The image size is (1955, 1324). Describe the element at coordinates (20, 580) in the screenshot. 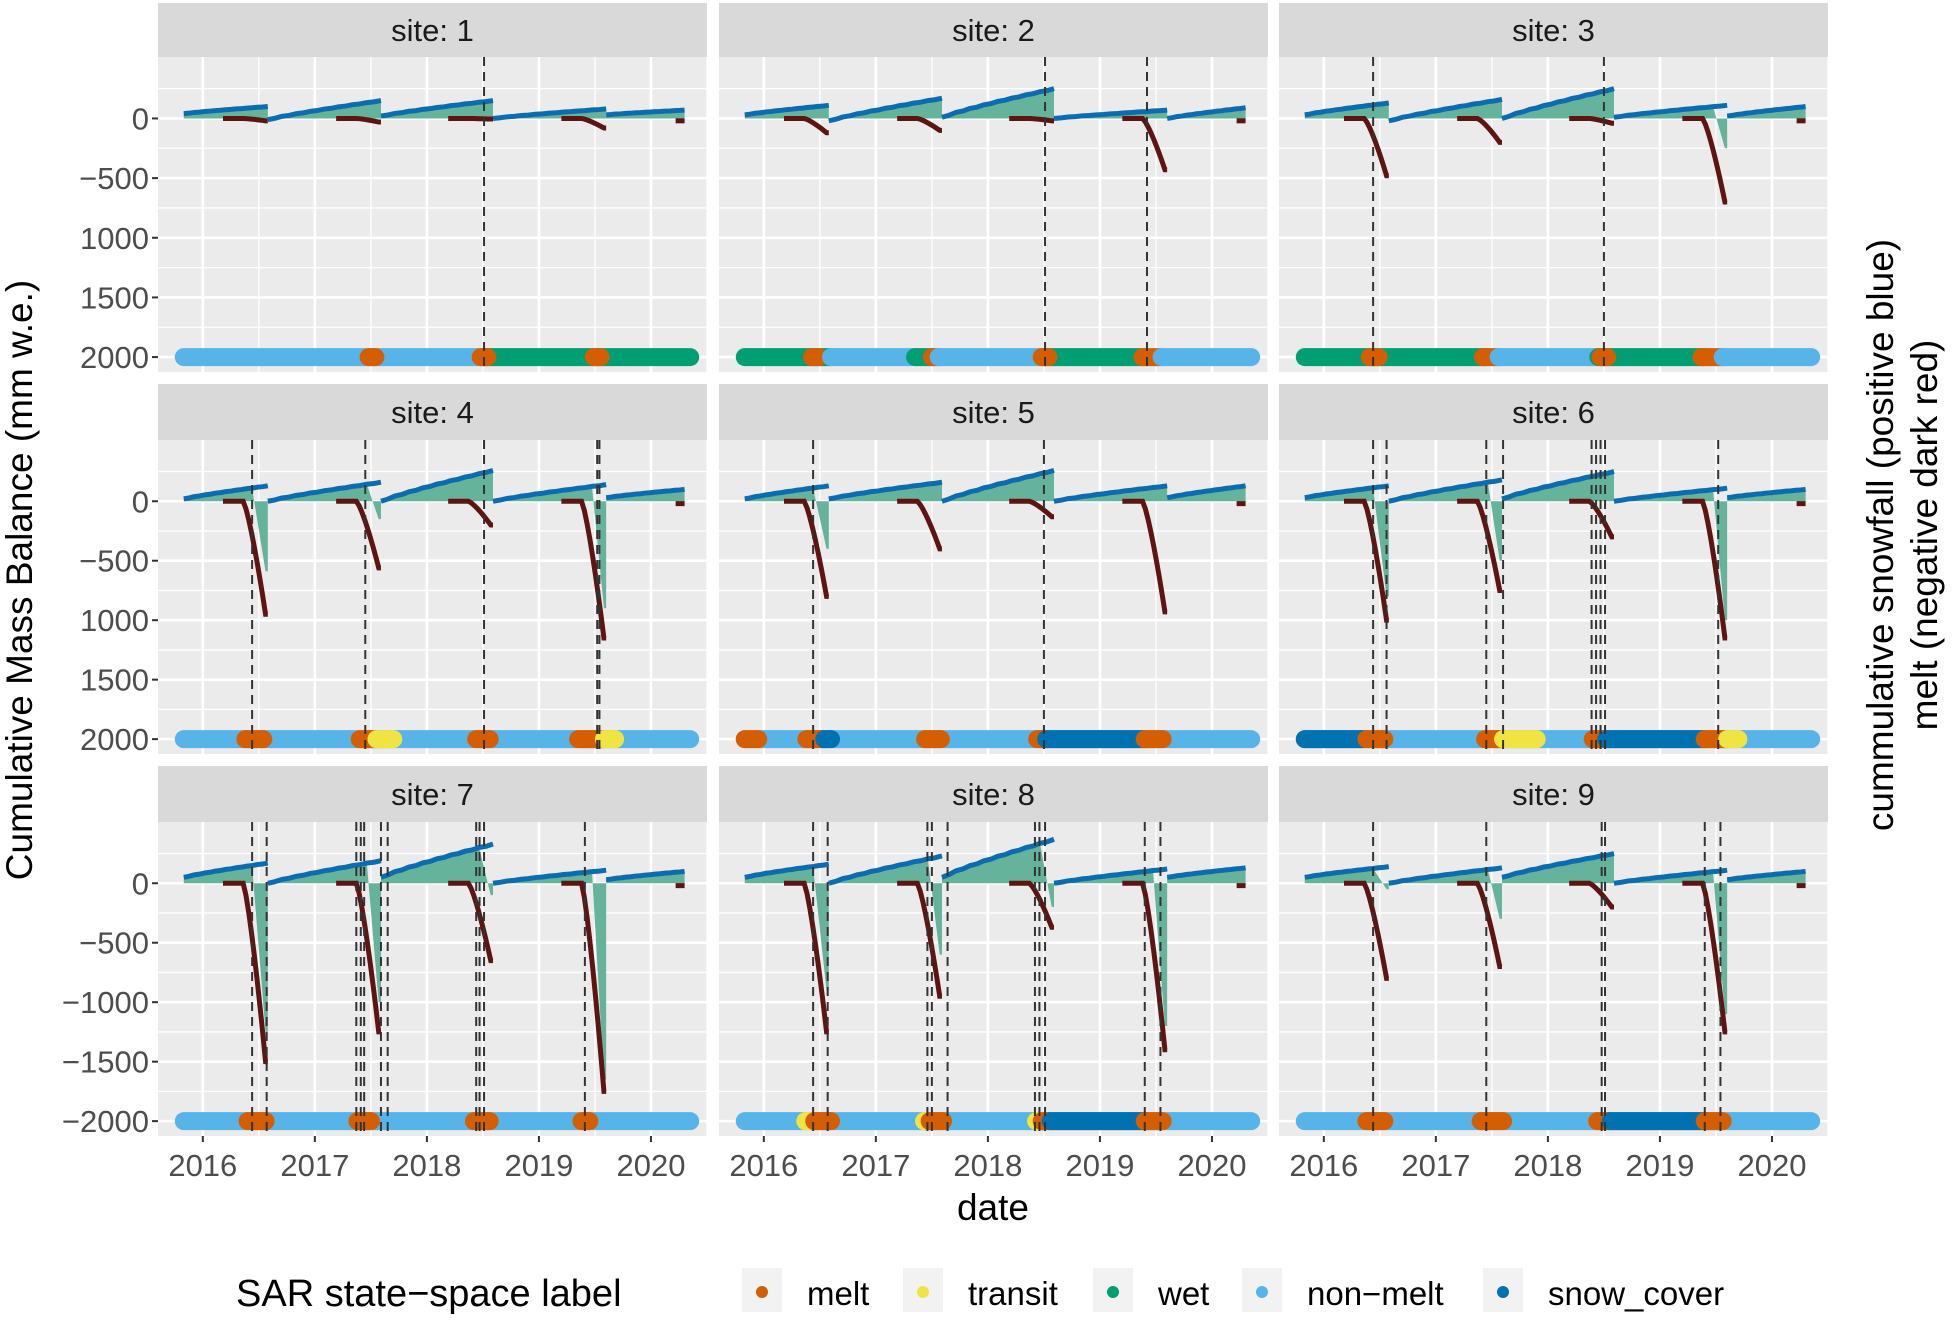

I see `y-axis-title: Cumulative Mass Balance (mm w.e.)` at that location.